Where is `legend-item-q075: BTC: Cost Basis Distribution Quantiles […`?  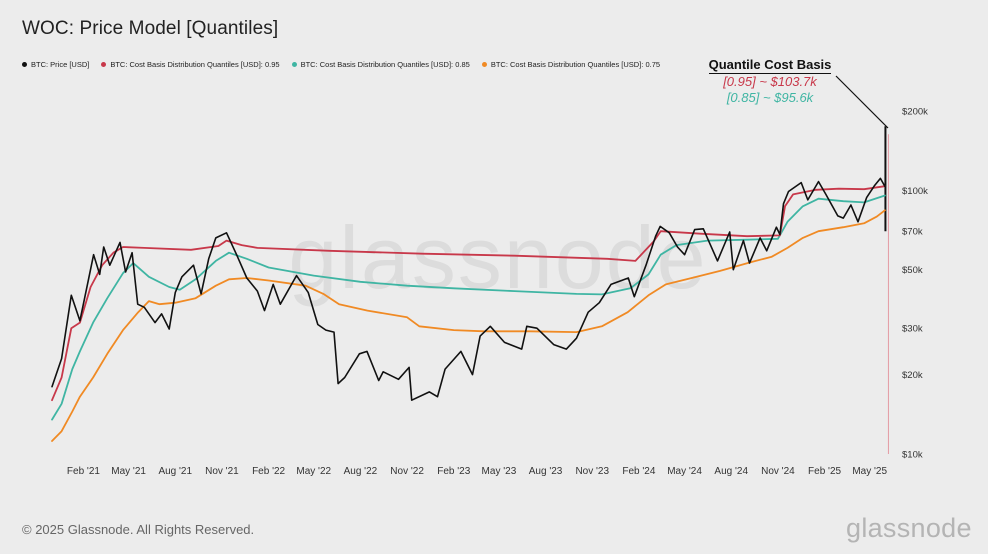 legend-item-q075: BTC: Cost Basis Distribution Quantiles [… is located at coordinates (571, 64).